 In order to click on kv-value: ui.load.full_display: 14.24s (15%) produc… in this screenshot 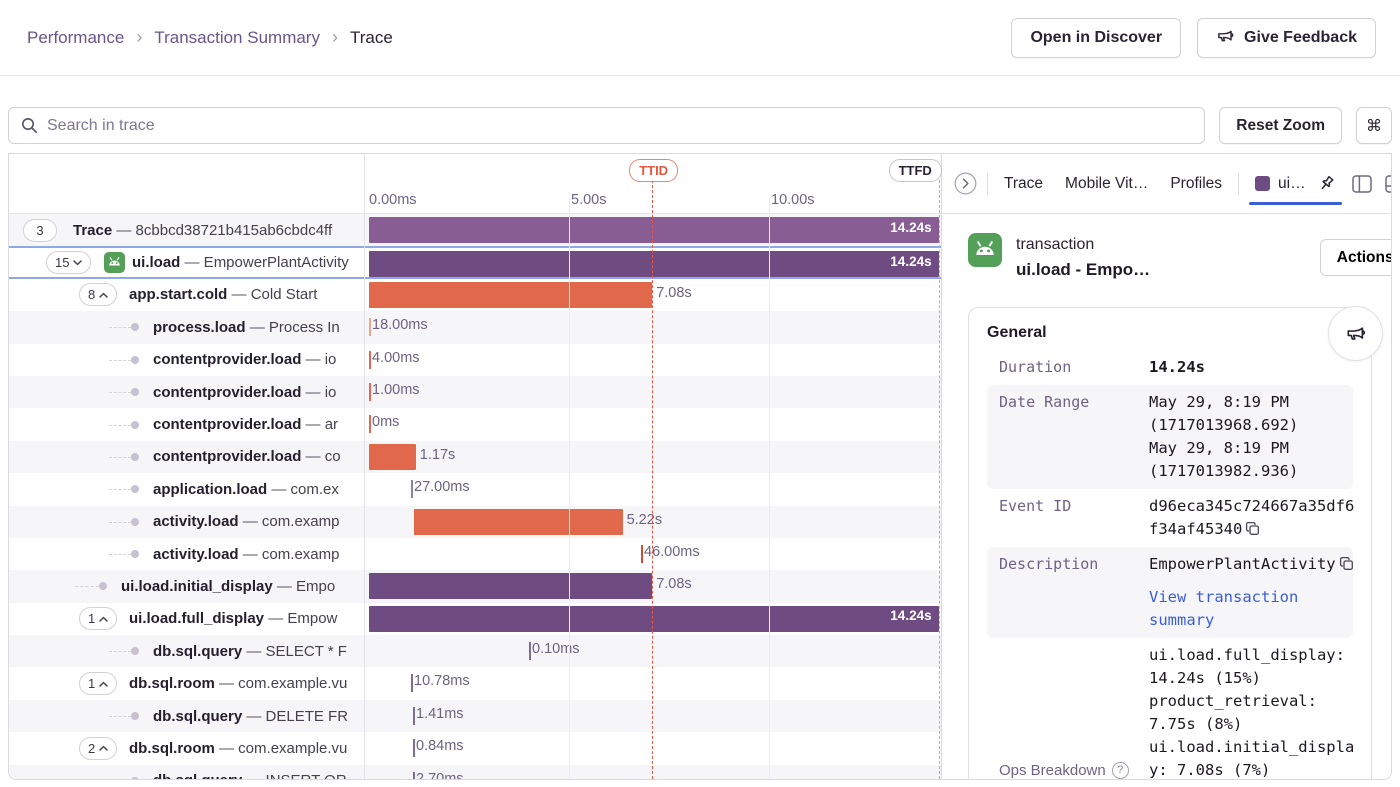, I will do `click(1252, 712)`.